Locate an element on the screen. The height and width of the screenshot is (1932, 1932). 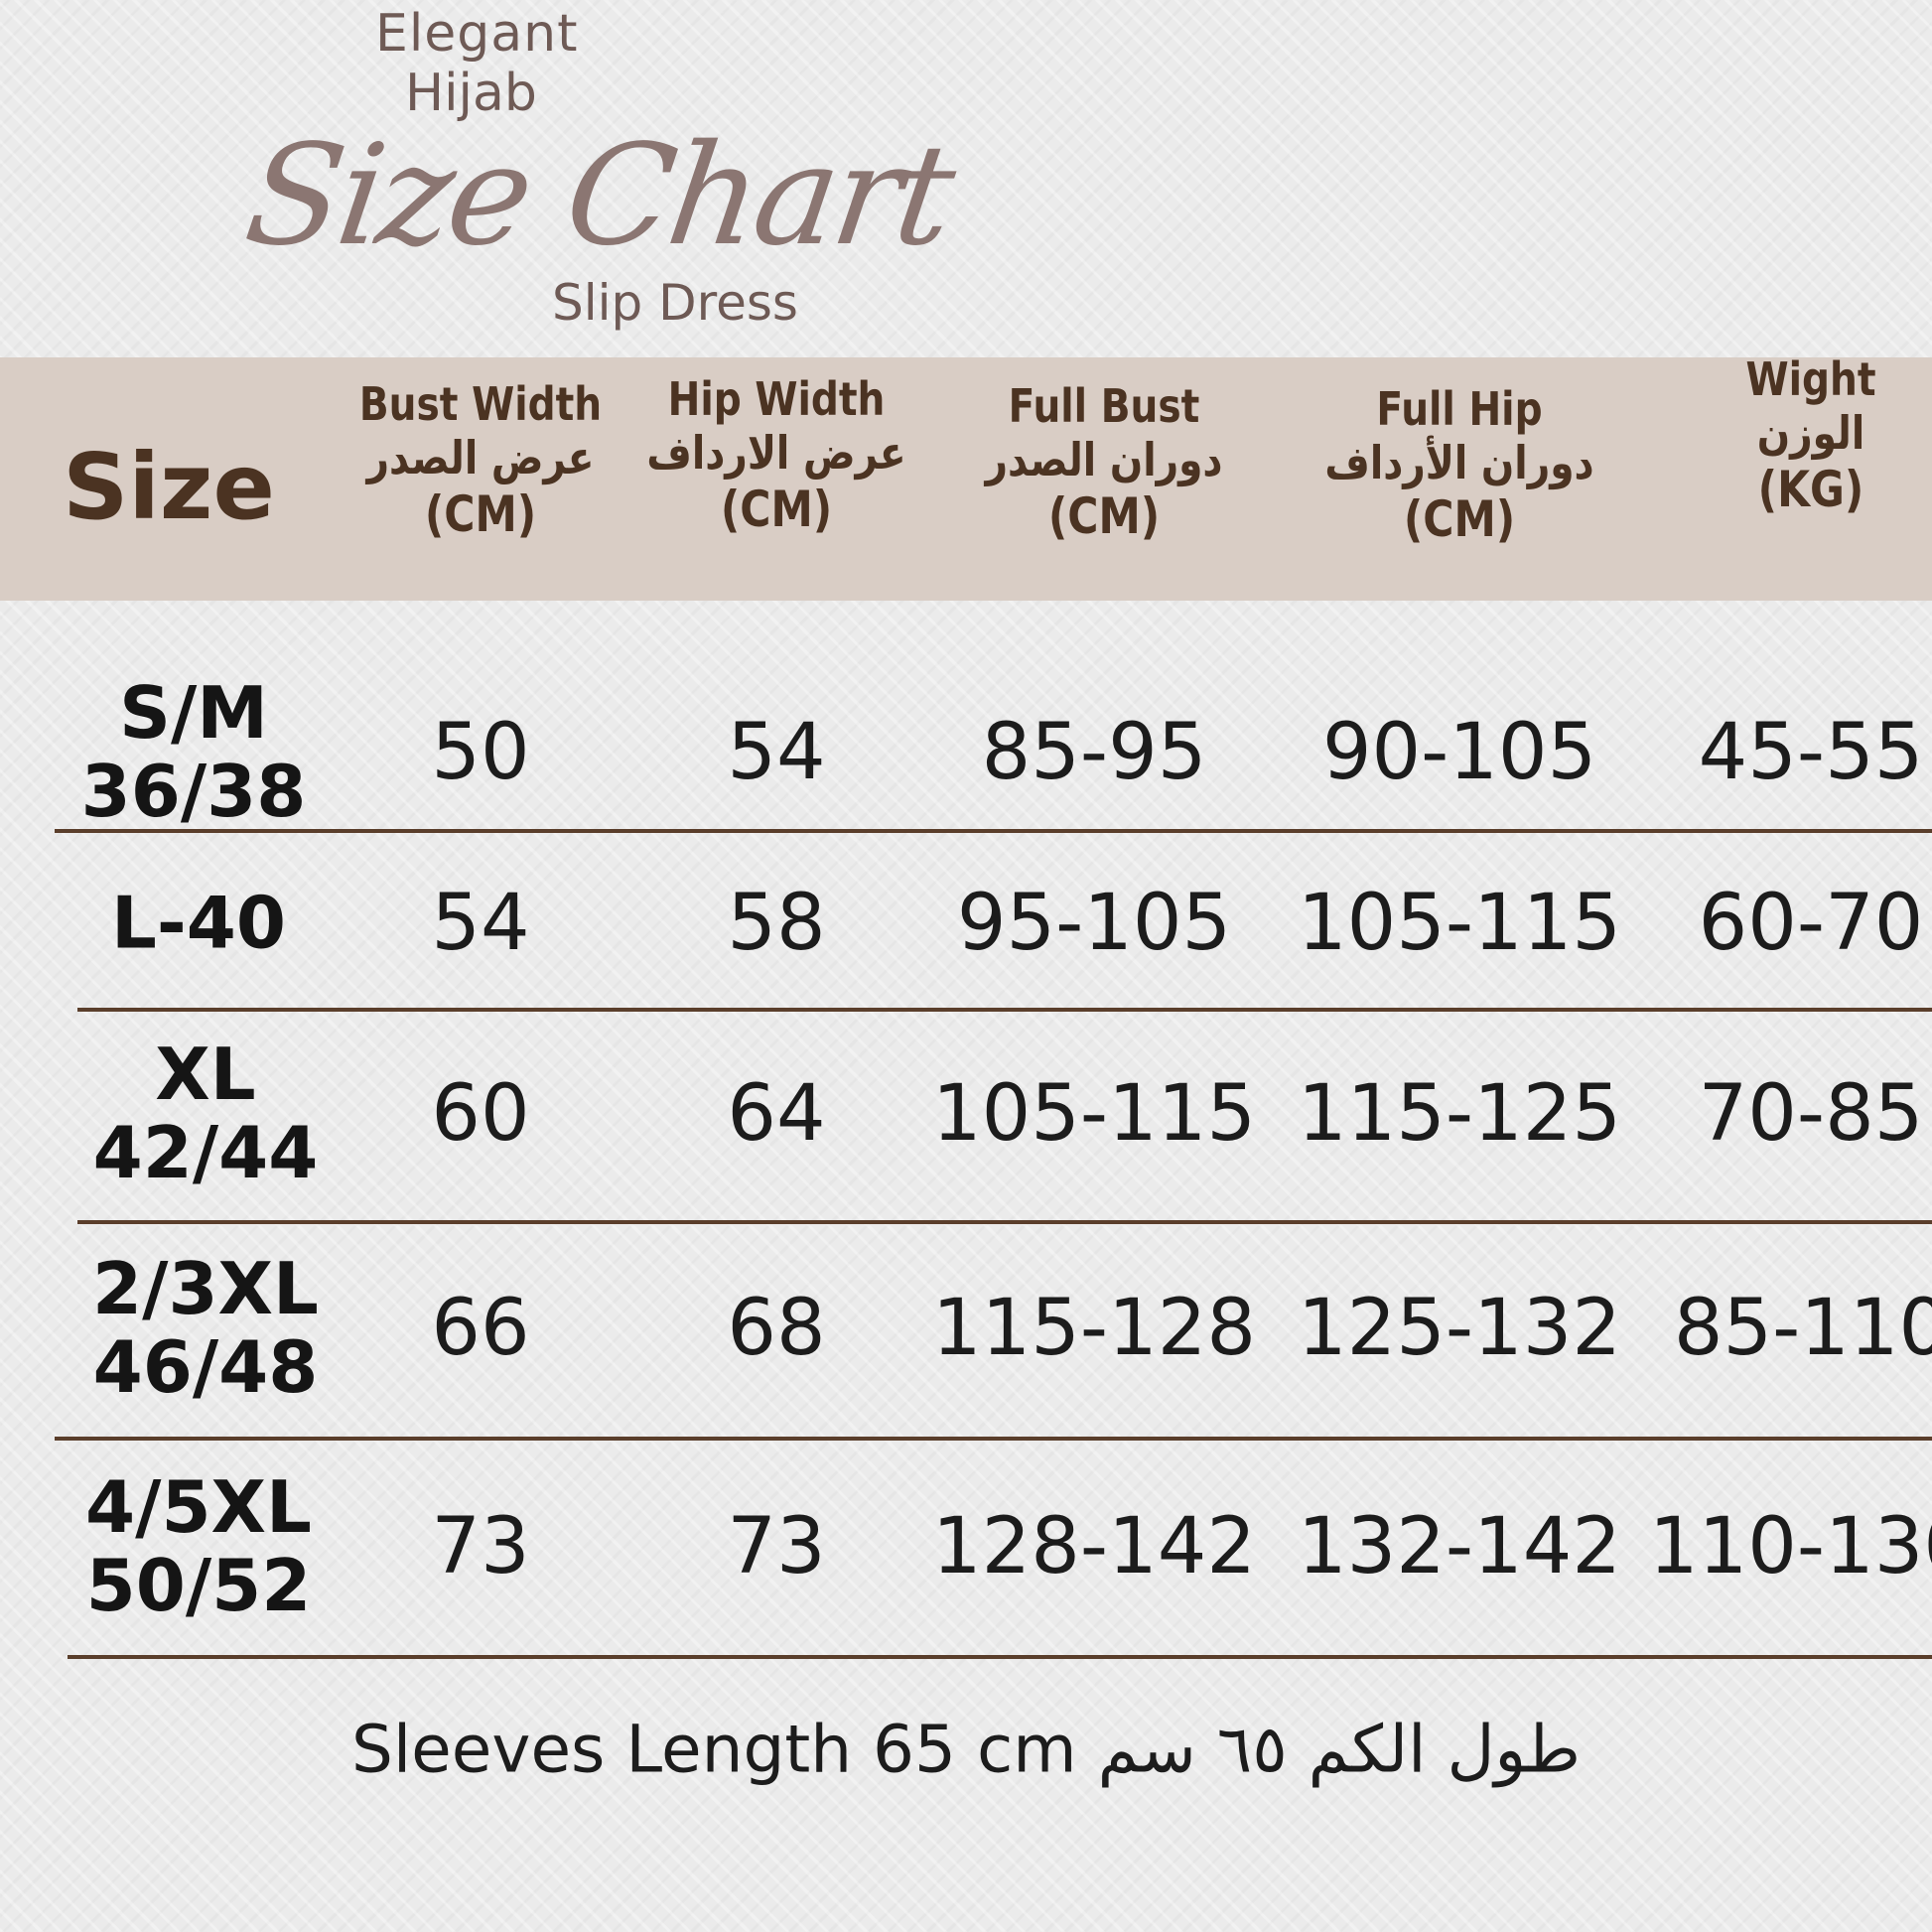
column-header-en: Full Bust is located at coordinates (1104, 406).